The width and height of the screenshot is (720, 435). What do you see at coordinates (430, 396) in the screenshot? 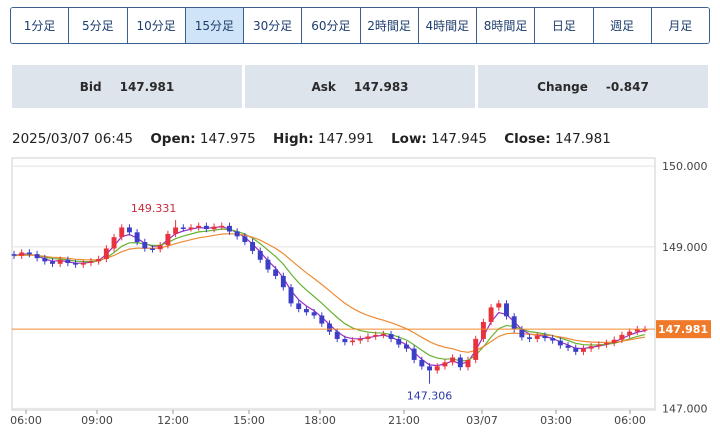
I see `low-annotation: 147.306` at bounding box center [430, 396].